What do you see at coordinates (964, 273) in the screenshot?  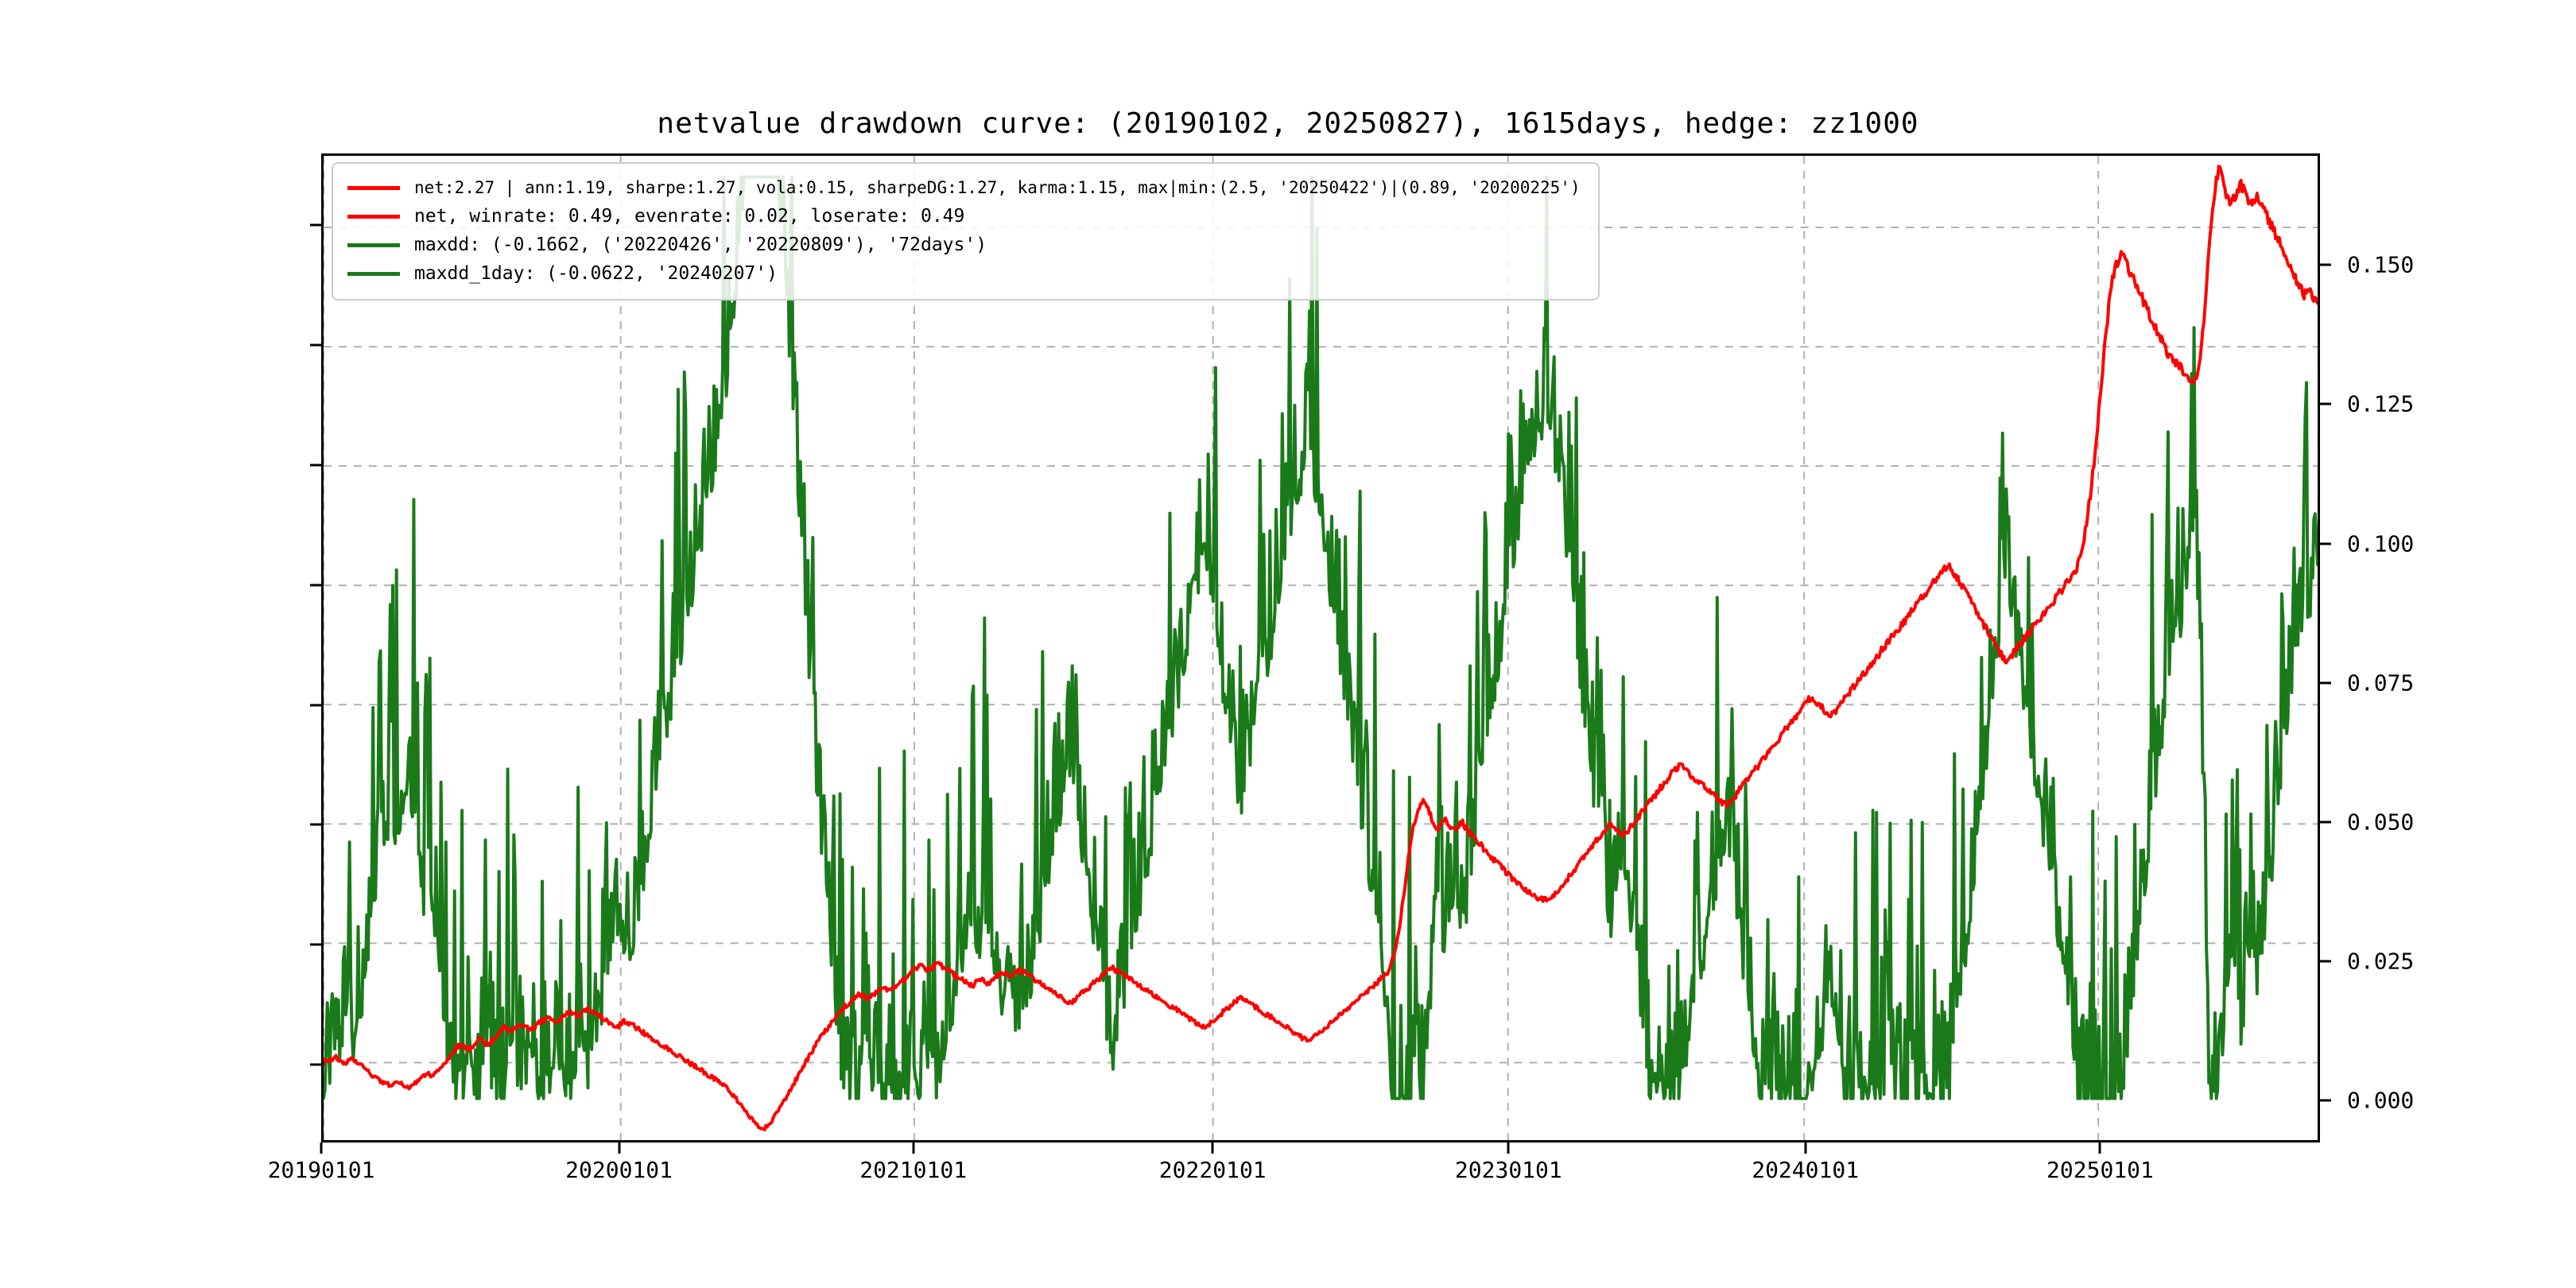 I see `legend-item: maxdd_1day: (-0.0622, '20240207')` at bounding box center [964, 273].